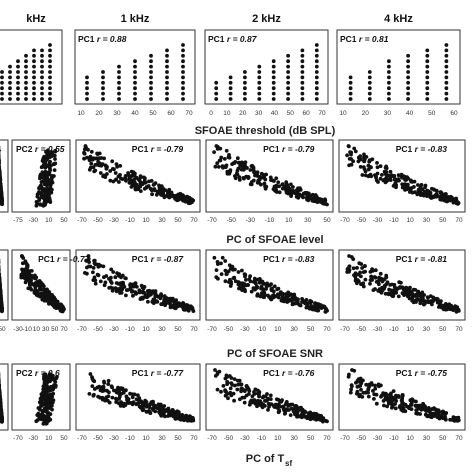 This screenshot has height=474, width=474. I want to click on panel-r3-c4: -70 -50 -30 -10 10 30 50 70 PC1 r = -0.75, so click(402, 402).